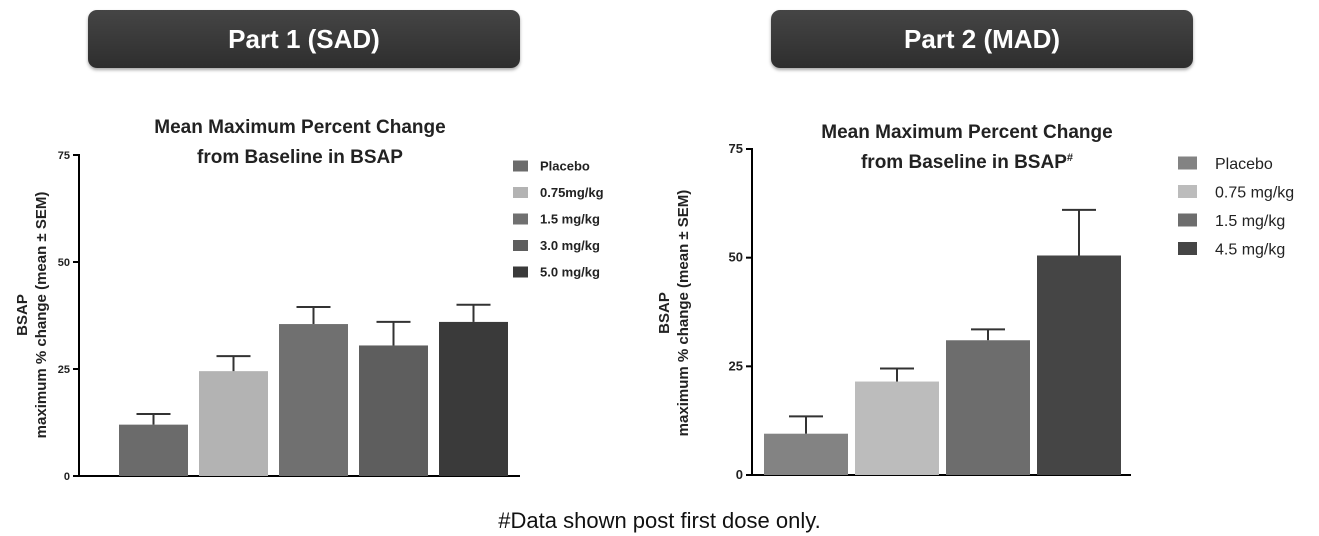 Image resolution: width=1319 pixels, height=536 pixels. I want to click on part1-banner-label: Part 1 (SAD), so click(304, 38).